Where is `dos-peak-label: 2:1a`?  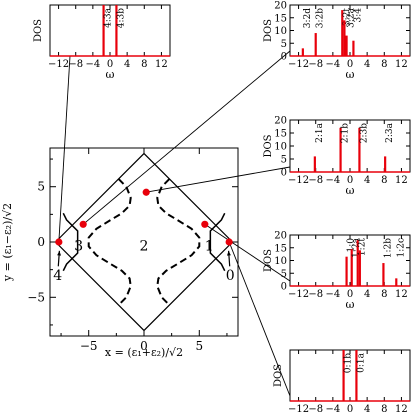
dos-peak-label: 2:1a is located at coordinates (320, 132).